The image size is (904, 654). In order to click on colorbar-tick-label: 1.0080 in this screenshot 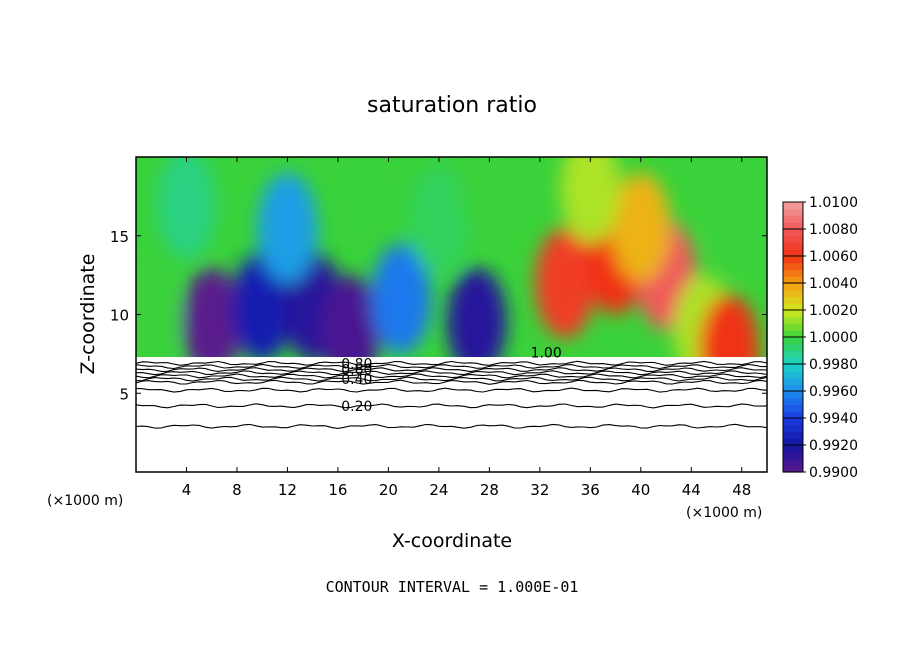, I will do `click(833, 230)`.